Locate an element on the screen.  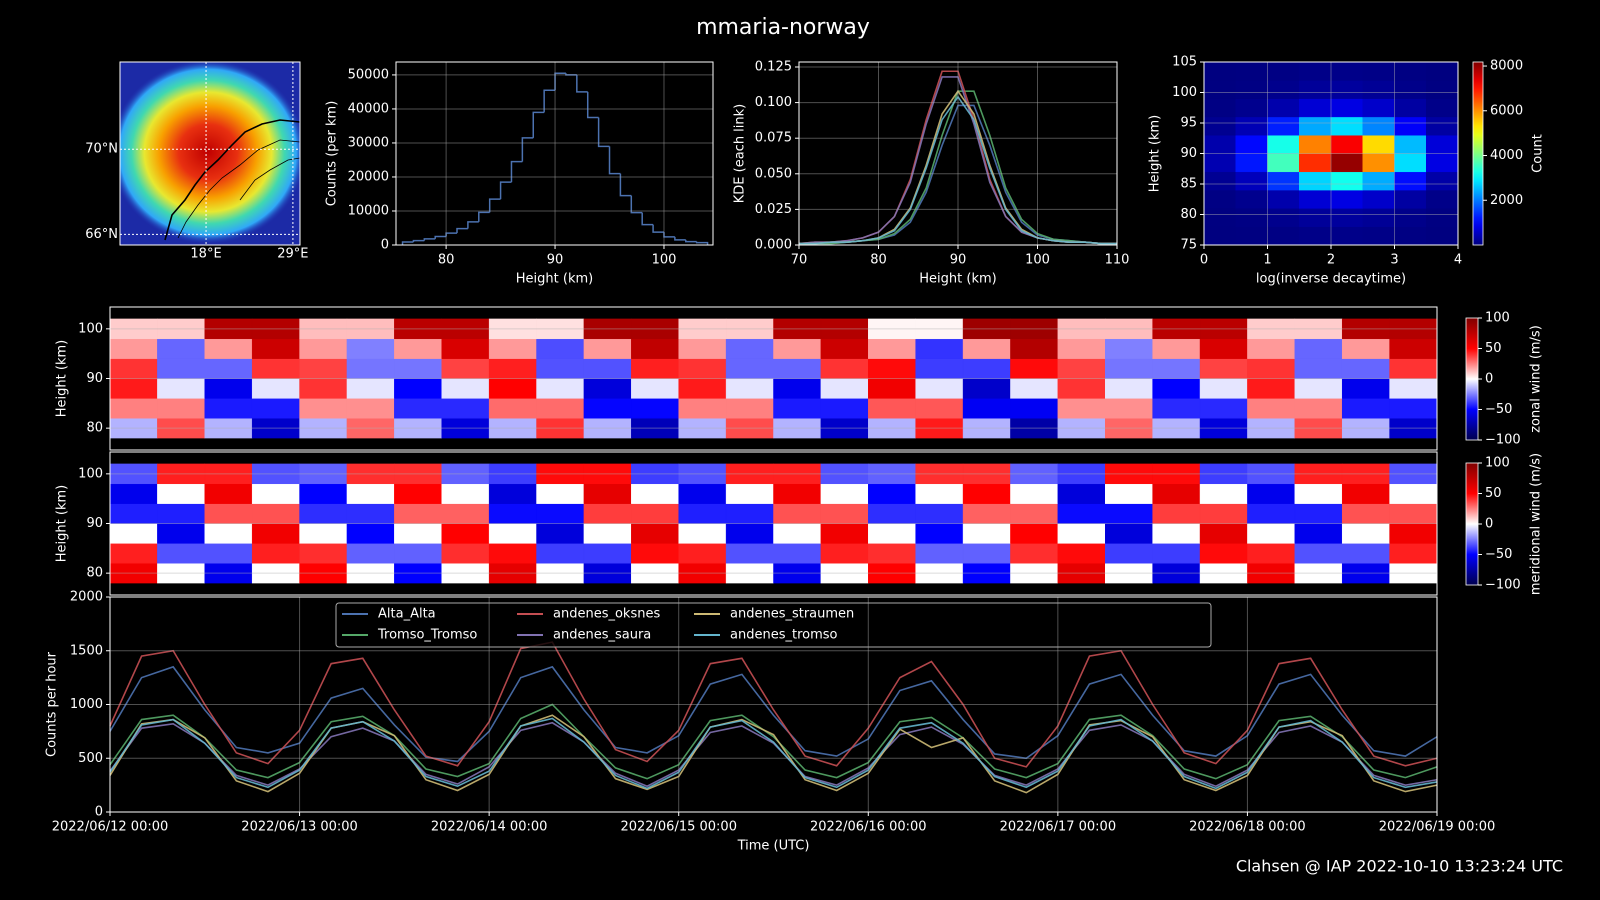
y-tick-label: 70°N is located at coordinates (101, 149).